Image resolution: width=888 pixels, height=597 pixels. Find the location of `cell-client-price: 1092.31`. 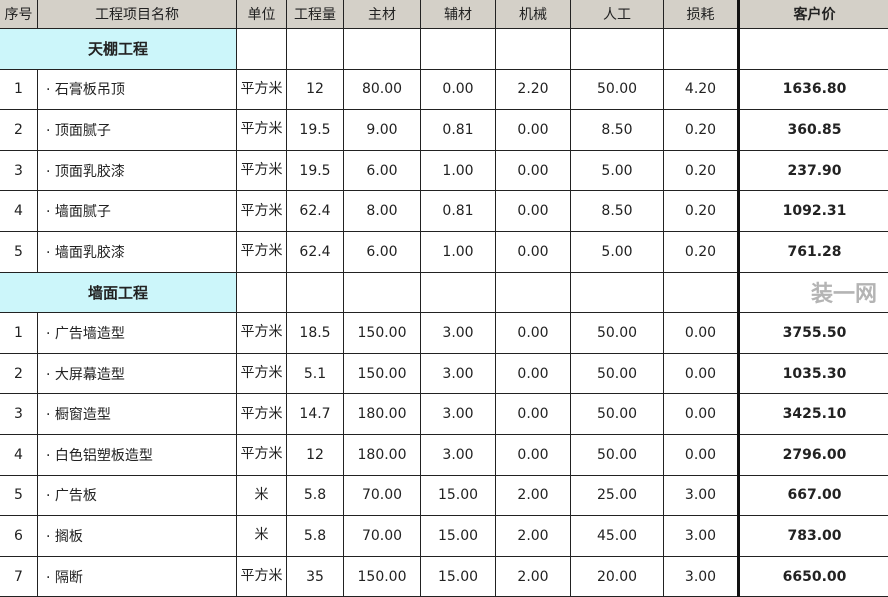

cell-client-price: 1092.31 is located at coordinates (812, 211).